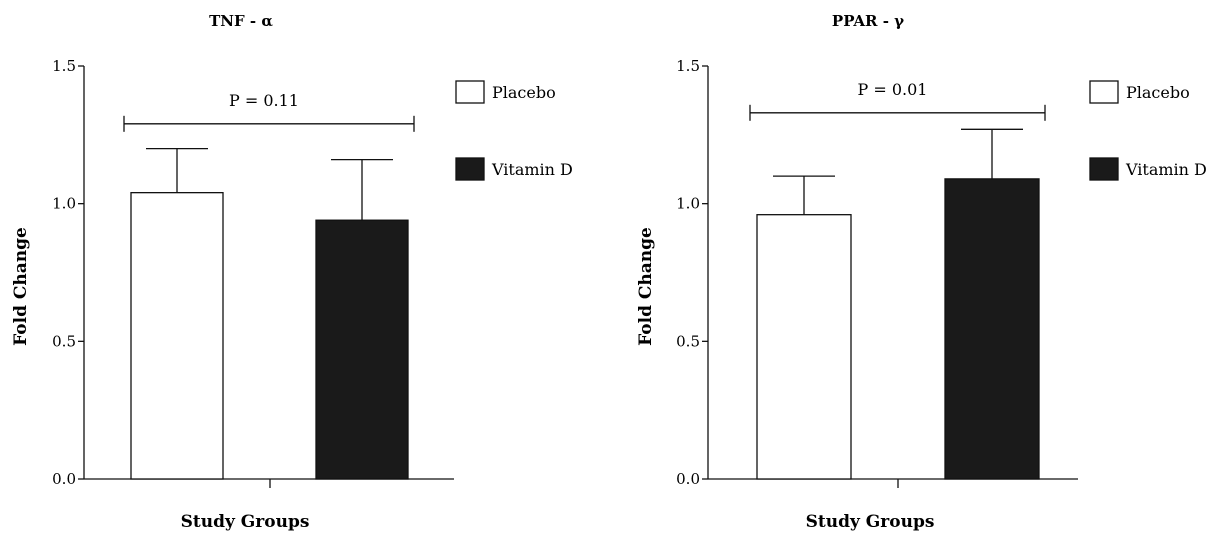 This screenshot has width=1225, height=534. What do you see at coordinates (868, 21) in the screenshot?
I see `chart-title: PPAR - γ` at bounding box center [868, 21].